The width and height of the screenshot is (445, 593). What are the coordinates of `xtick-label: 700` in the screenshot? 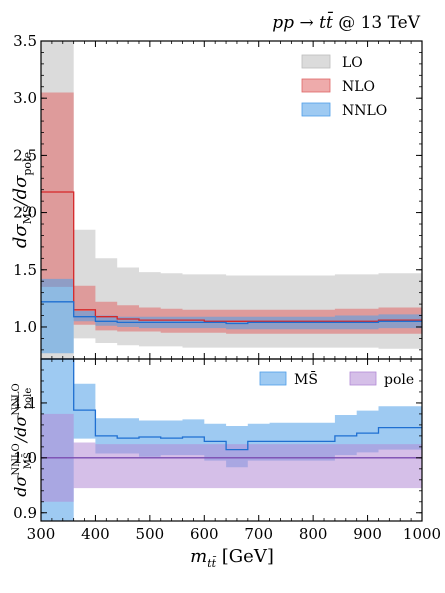 It's located at (258, 534).